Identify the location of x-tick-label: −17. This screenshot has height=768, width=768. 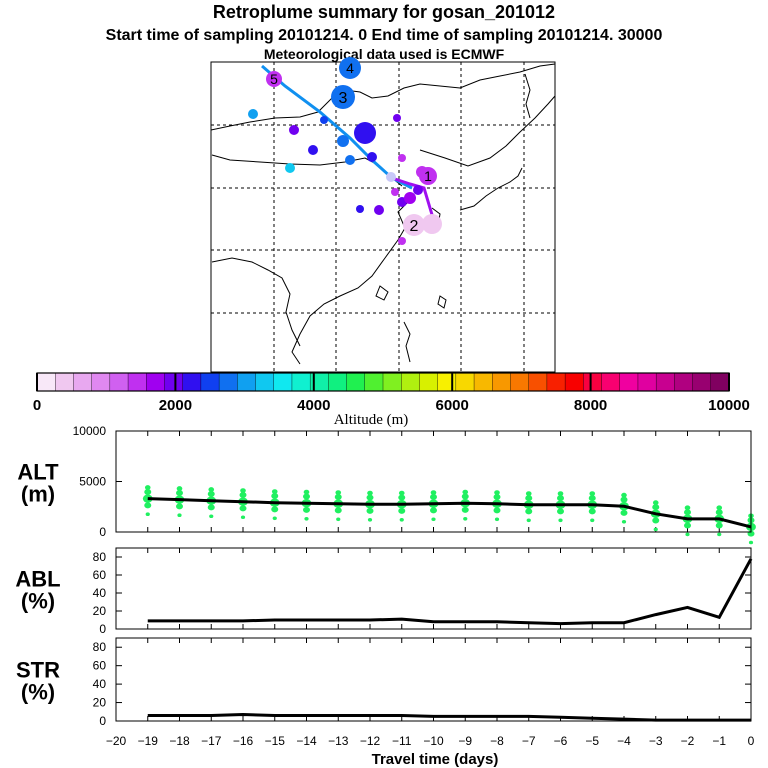
(211, 741).